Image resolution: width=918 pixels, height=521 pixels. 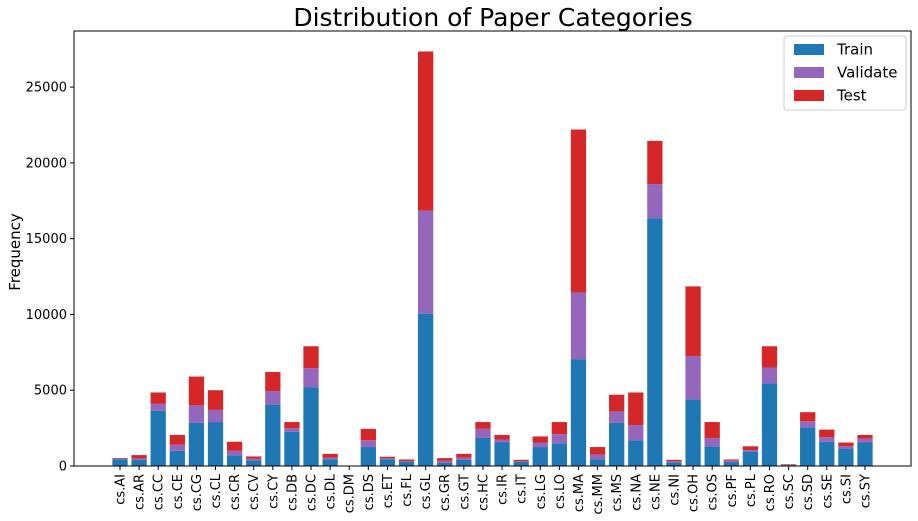 I want to click on x-tick-label: cs.CY, so click(x=273, y=491).